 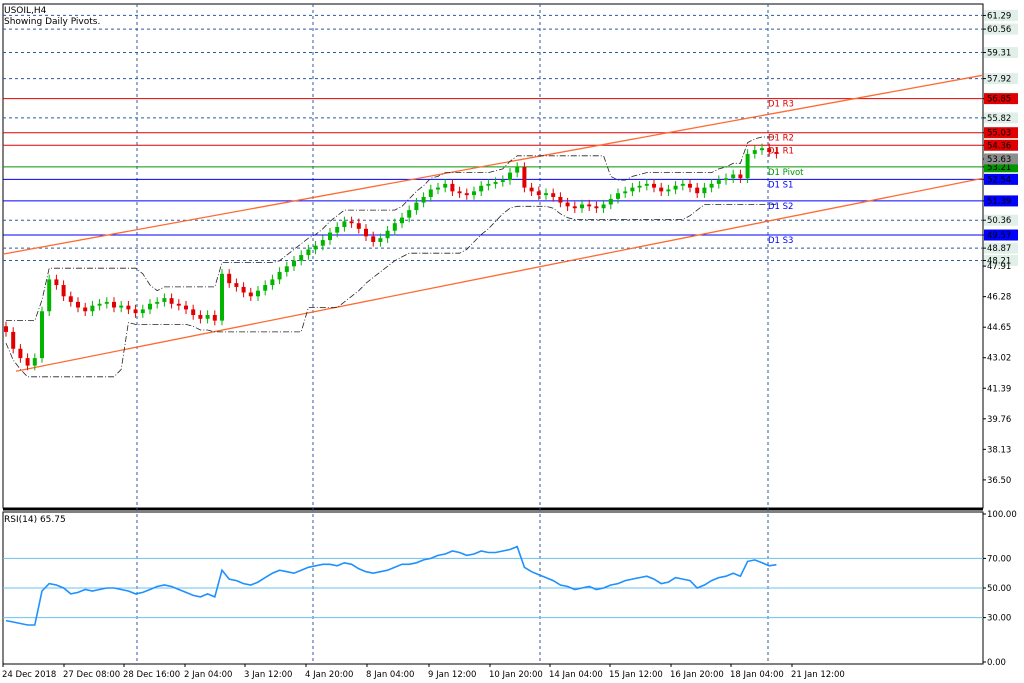 I want to click on time-tick-12: 18 Jan 04:00, so click(x=757, y=675).